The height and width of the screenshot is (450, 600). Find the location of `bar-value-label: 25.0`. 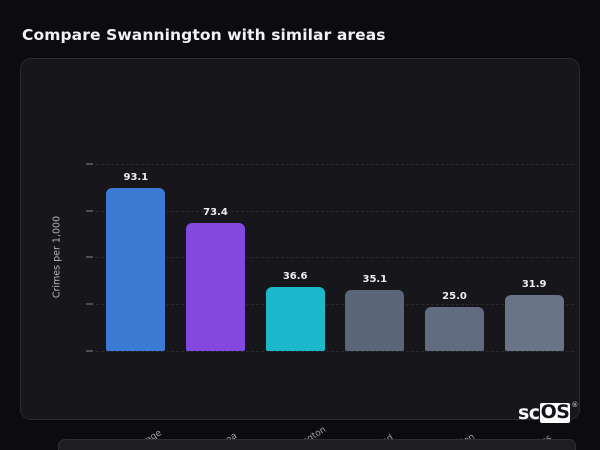

bar-value-label: 25.0 is located at coordinates (454, 297).